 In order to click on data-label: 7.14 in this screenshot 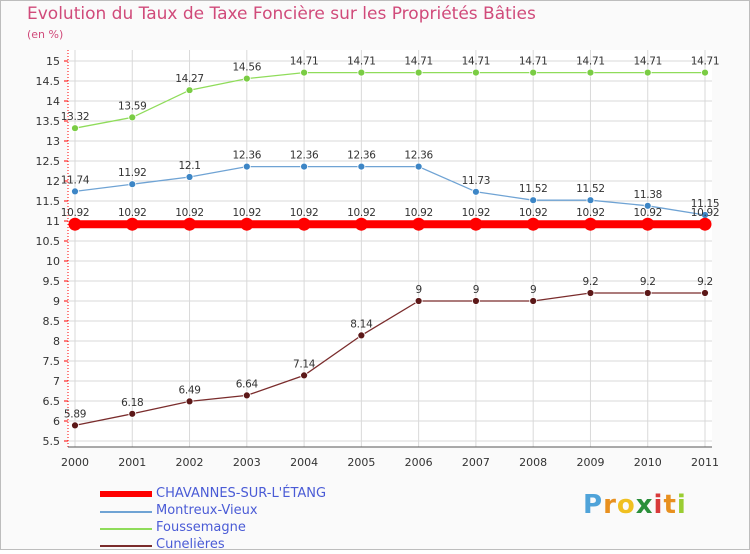, I will do `click(304, 364)`.